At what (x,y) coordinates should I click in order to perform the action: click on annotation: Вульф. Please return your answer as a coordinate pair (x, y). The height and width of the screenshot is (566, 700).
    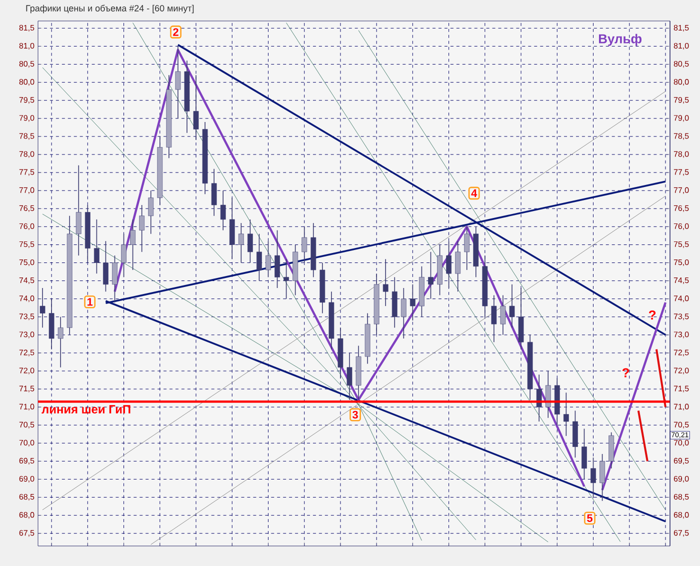
    Looking at the image, I should click on (620, 40).